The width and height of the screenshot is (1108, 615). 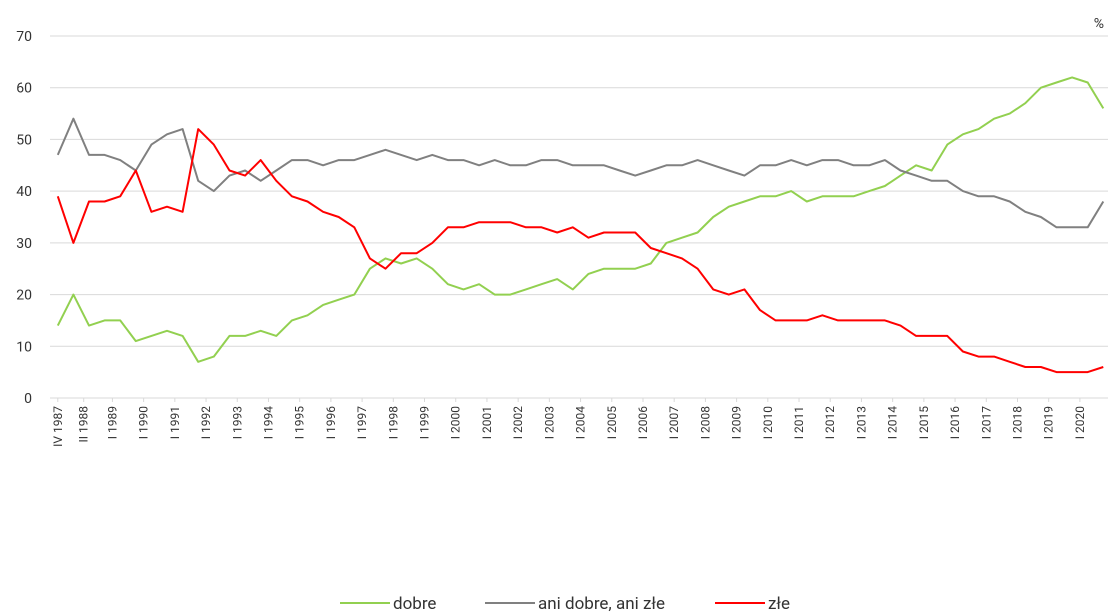 What do you see at coordinates (24, 244) in the screenshot?
I see `y-tick-label: 30` at bounding box center [24, 244].